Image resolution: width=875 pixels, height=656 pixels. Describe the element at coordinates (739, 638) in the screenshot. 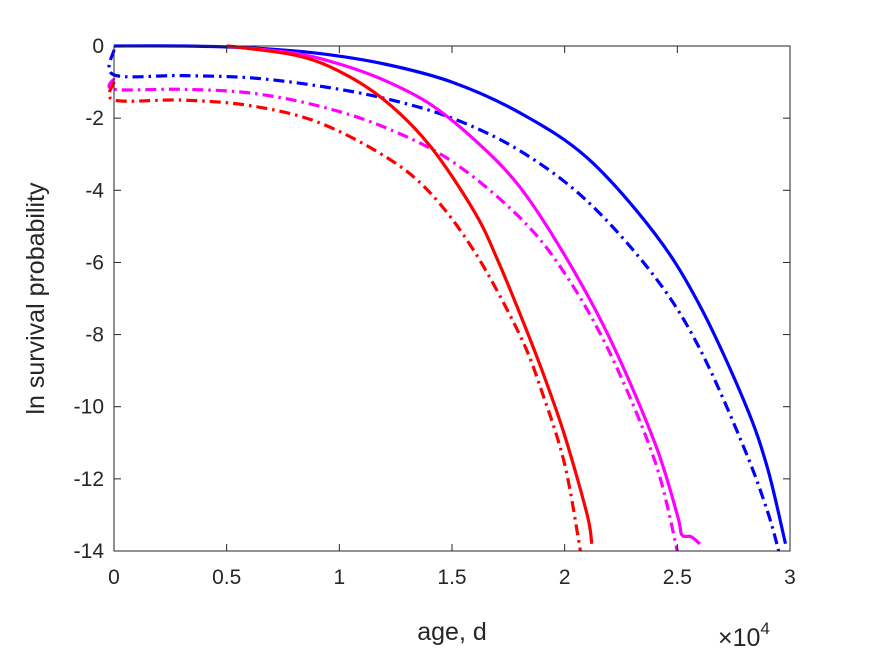

I see `x-multiplier-base: ×10` at that location.